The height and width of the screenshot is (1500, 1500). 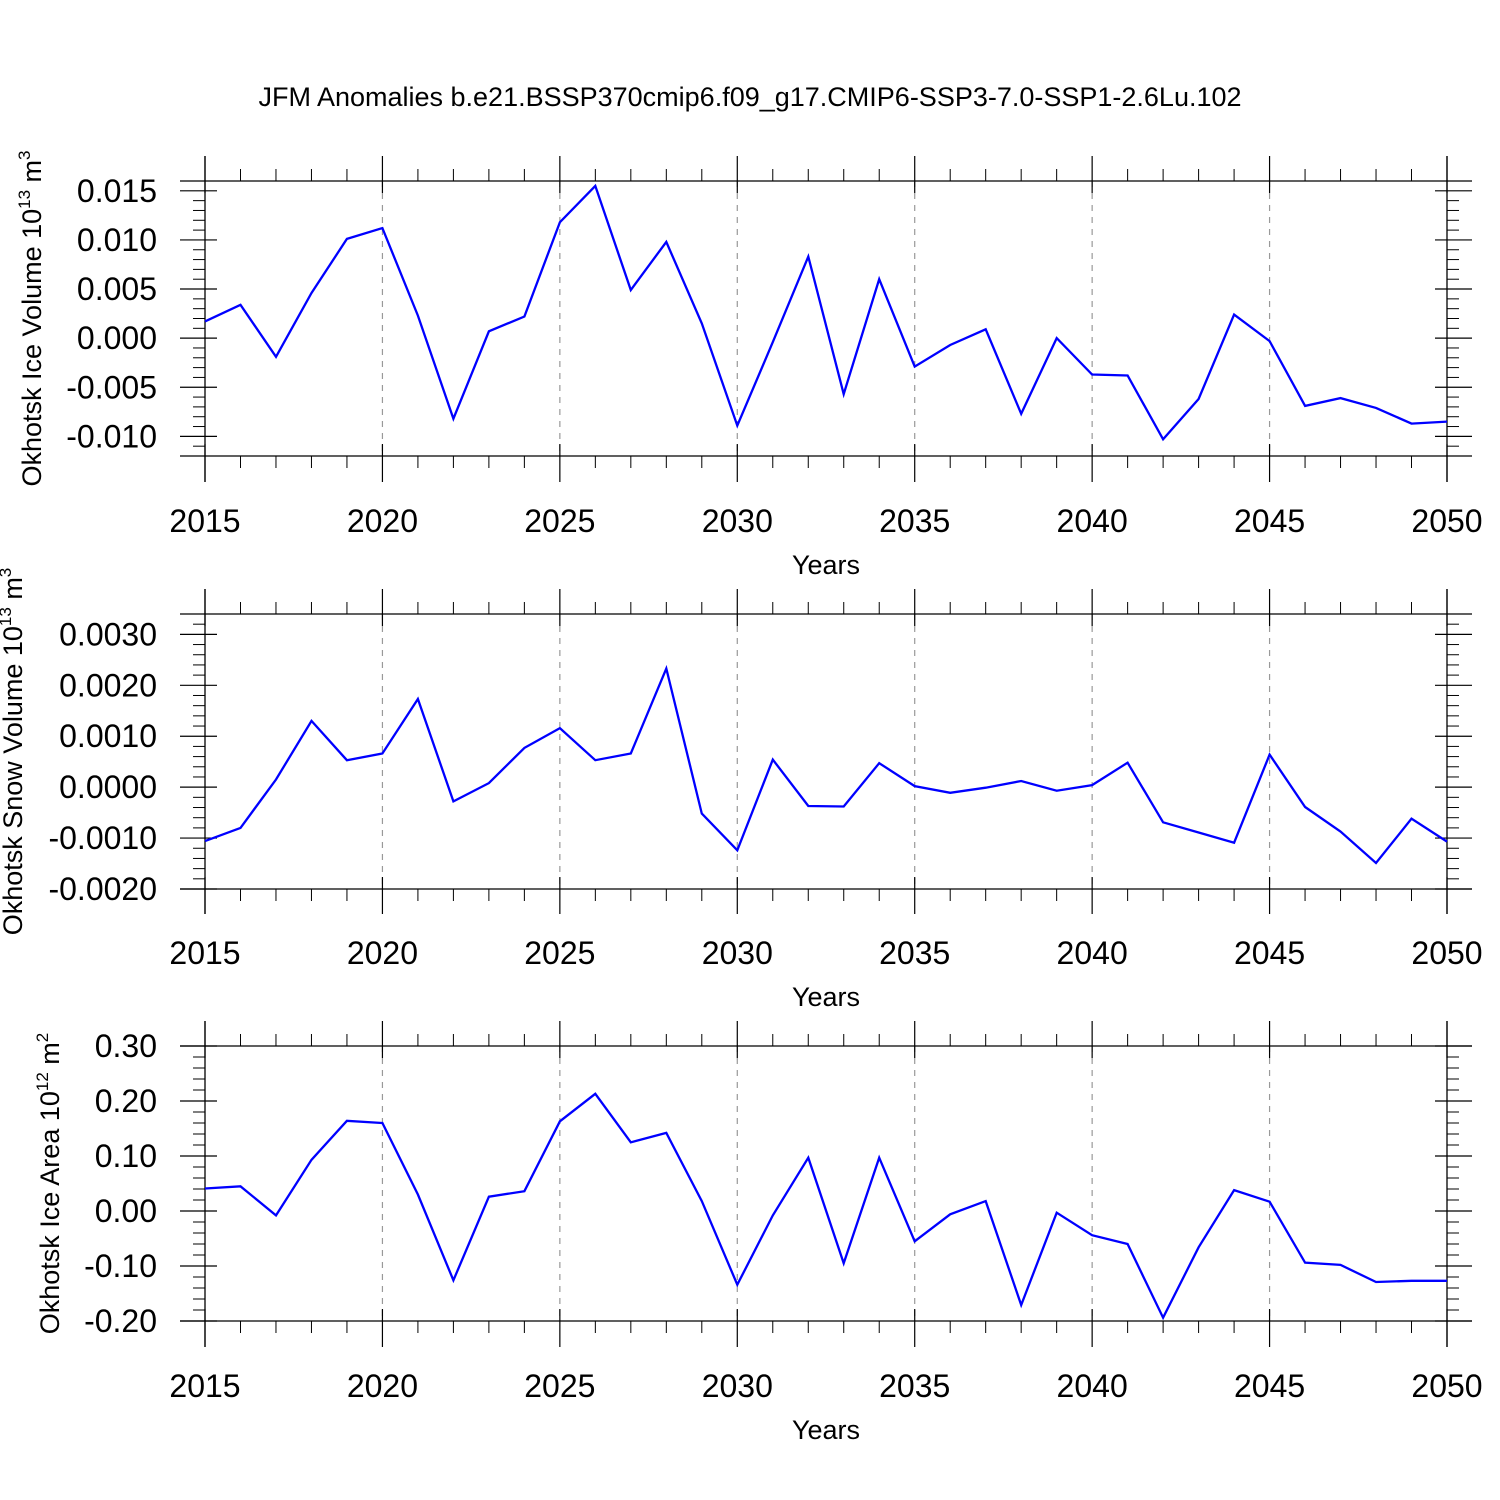 I want to click on snow-volume-y-tick-label: -0.0010, so click(x=102, y=838).